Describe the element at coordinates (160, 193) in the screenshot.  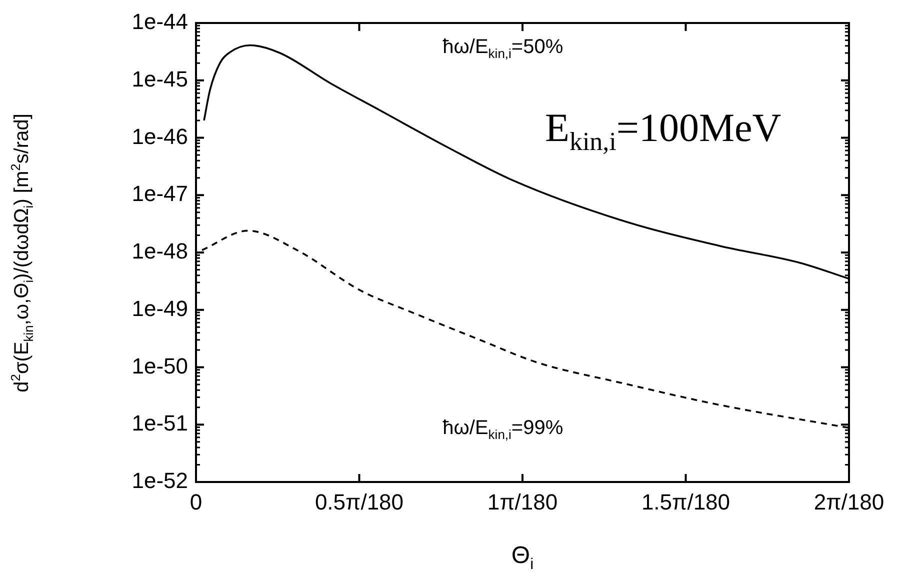
I see `y-tick-label: 1e-47` at that location.